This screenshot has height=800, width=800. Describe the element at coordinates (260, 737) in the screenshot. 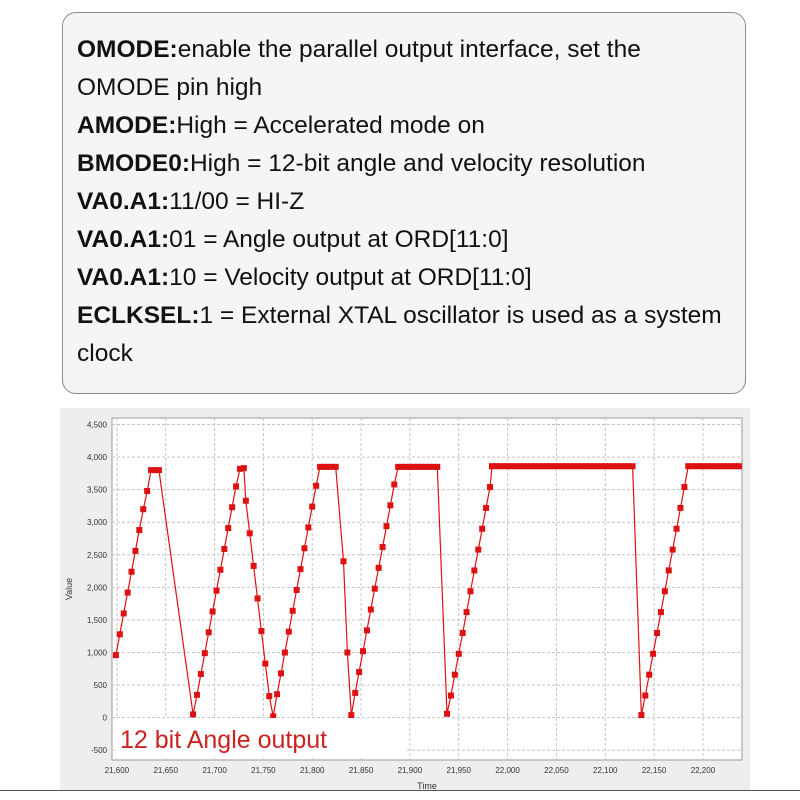

I see `annotation-background` at that location.